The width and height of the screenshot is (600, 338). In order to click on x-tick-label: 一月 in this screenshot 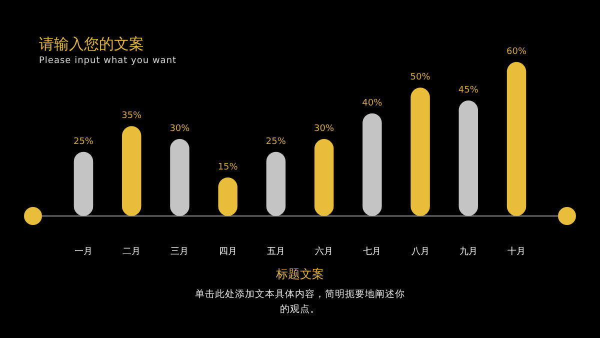, I will do `click(83, 252)`.